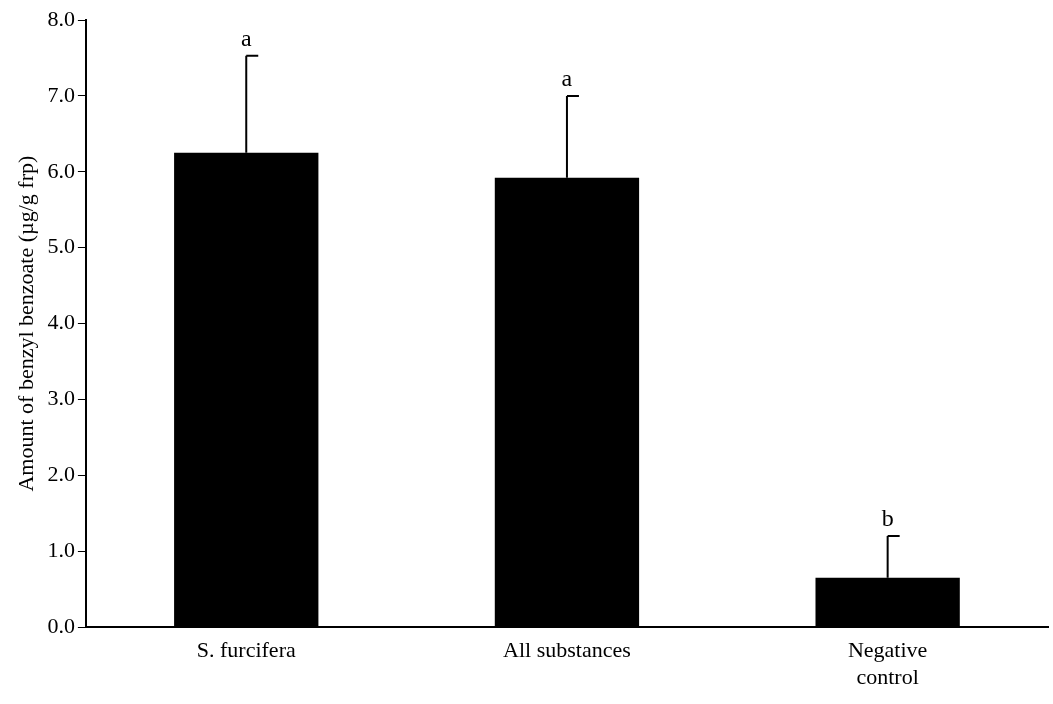 The image size is (1053, 704). I want to click on y-tick-label: 7.0, so click(61, 94).